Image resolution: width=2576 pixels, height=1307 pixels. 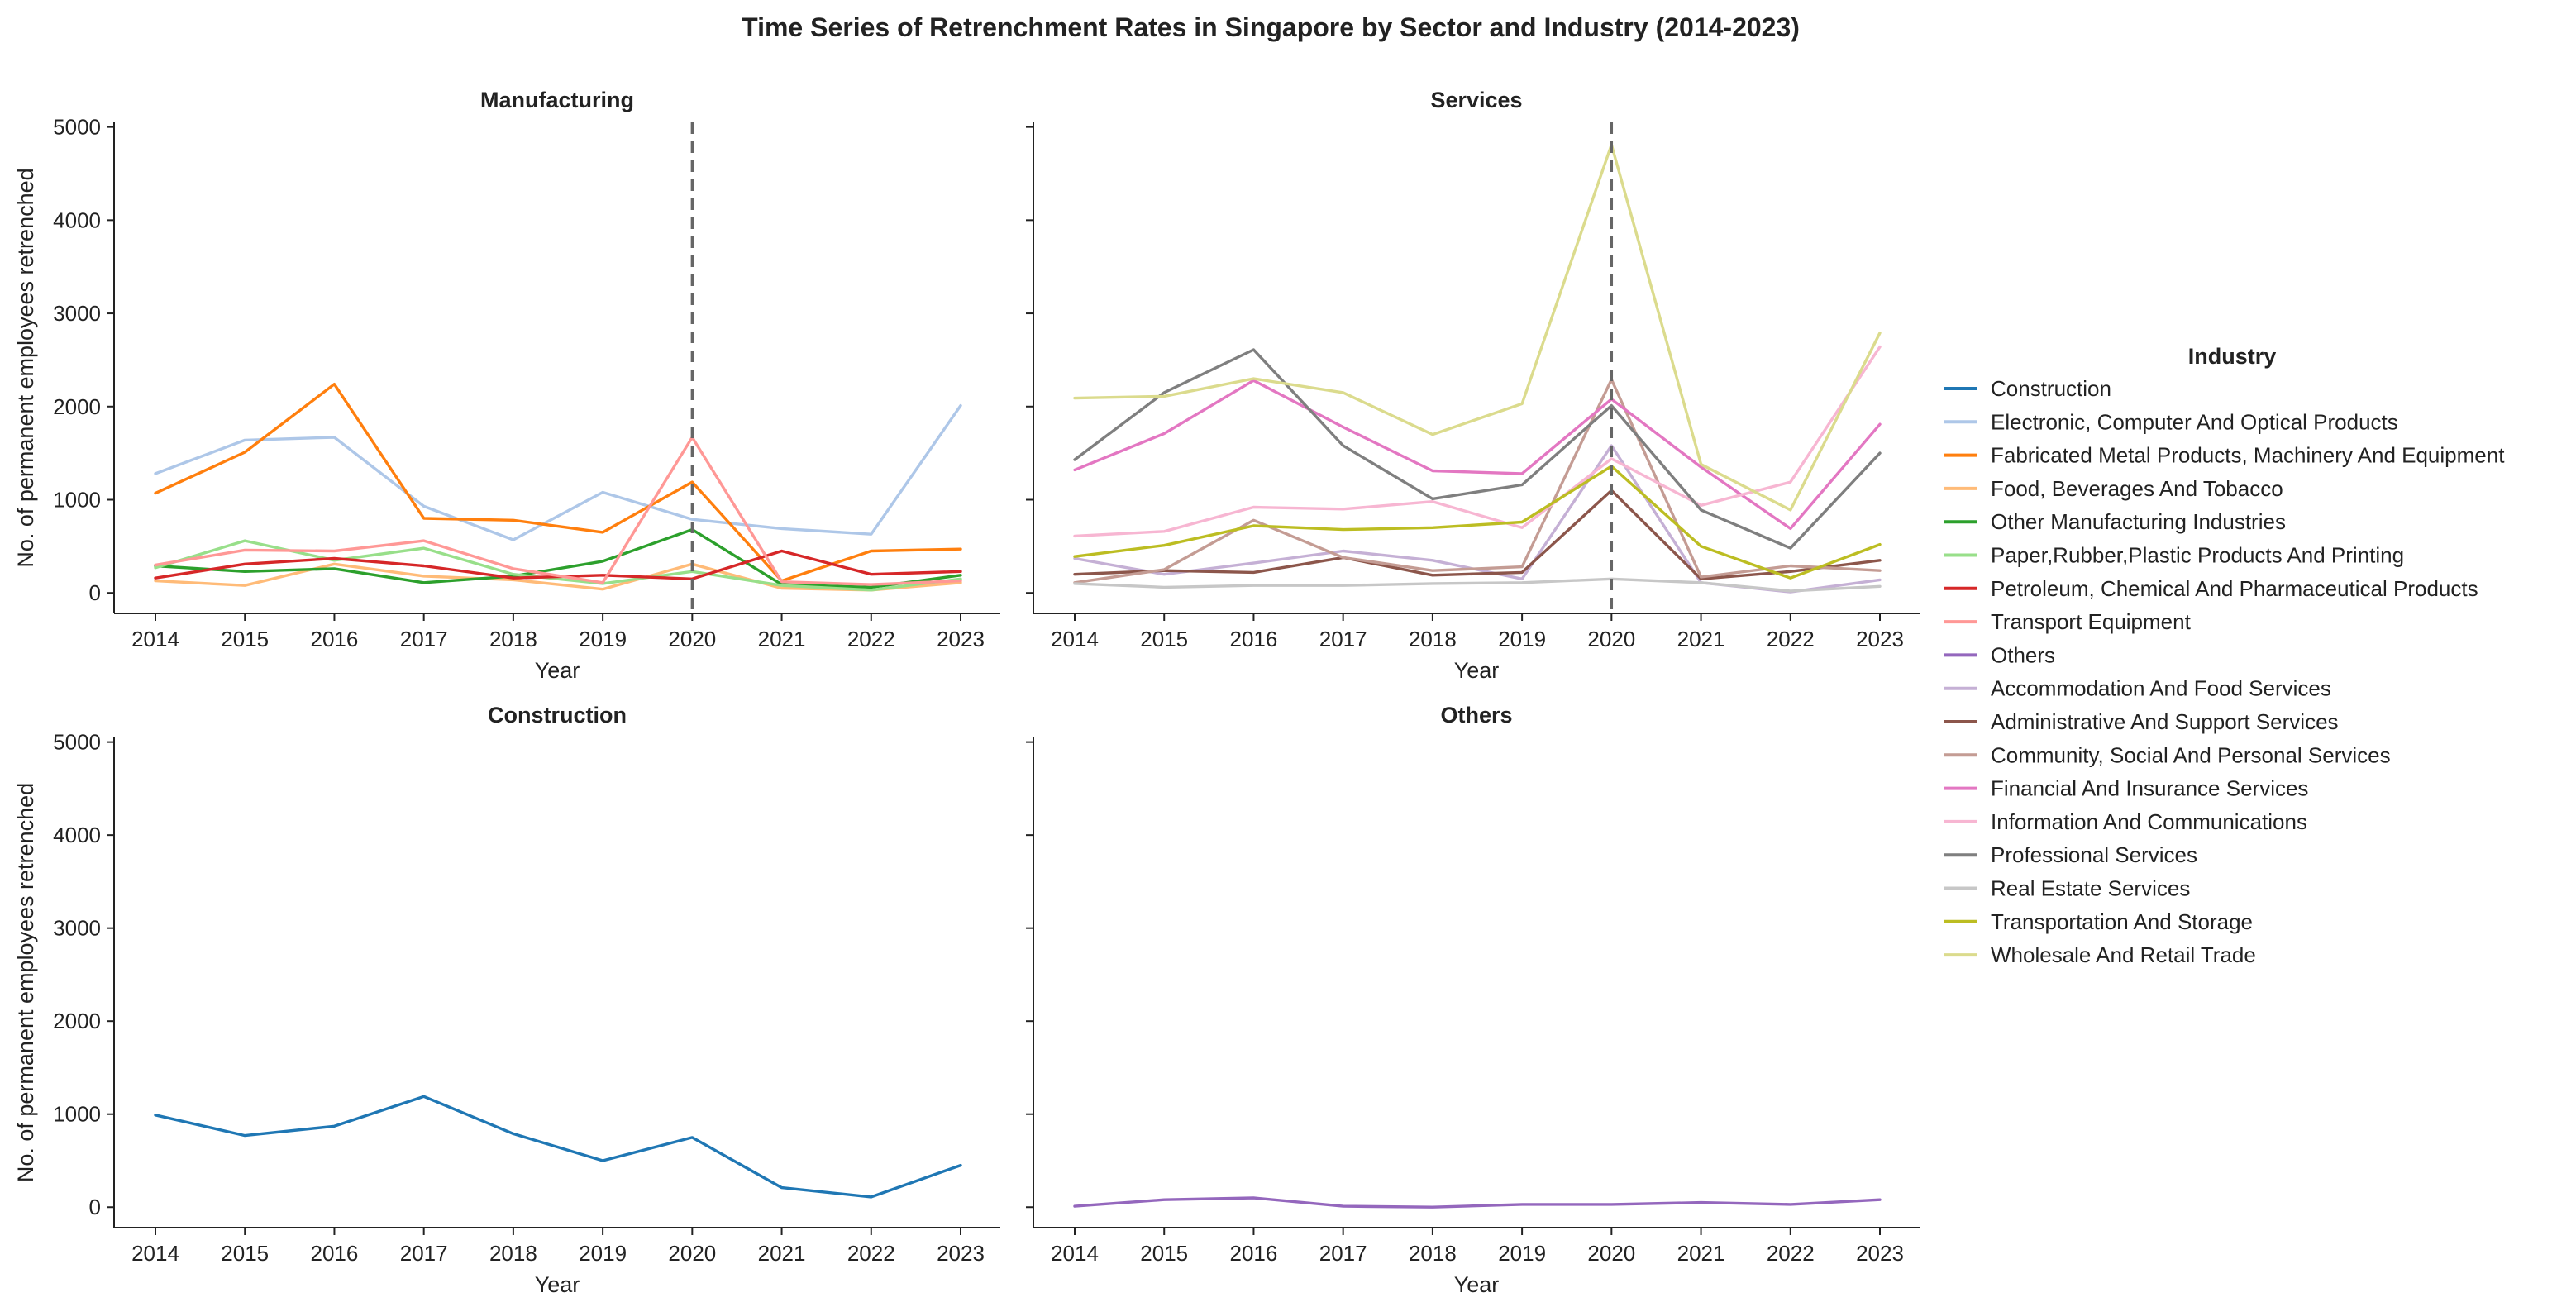 What do you see at coordinates (1477, 441) in the screenshot?
I see `series-line-information-and-communications` at bounding box center [1477, 441].